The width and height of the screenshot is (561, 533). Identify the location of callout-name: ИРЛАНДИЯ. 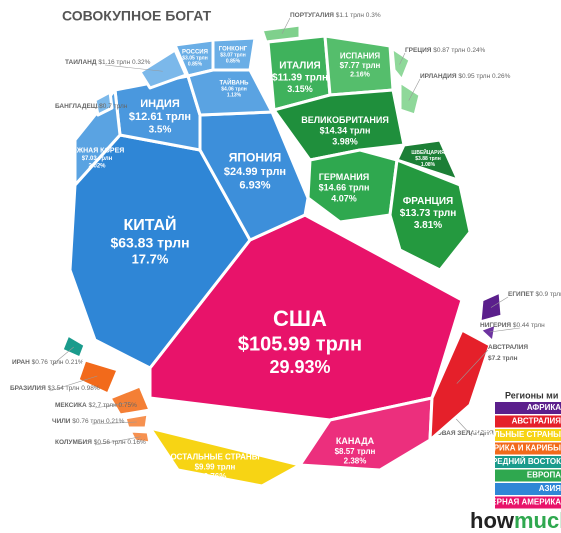
(438, 76).